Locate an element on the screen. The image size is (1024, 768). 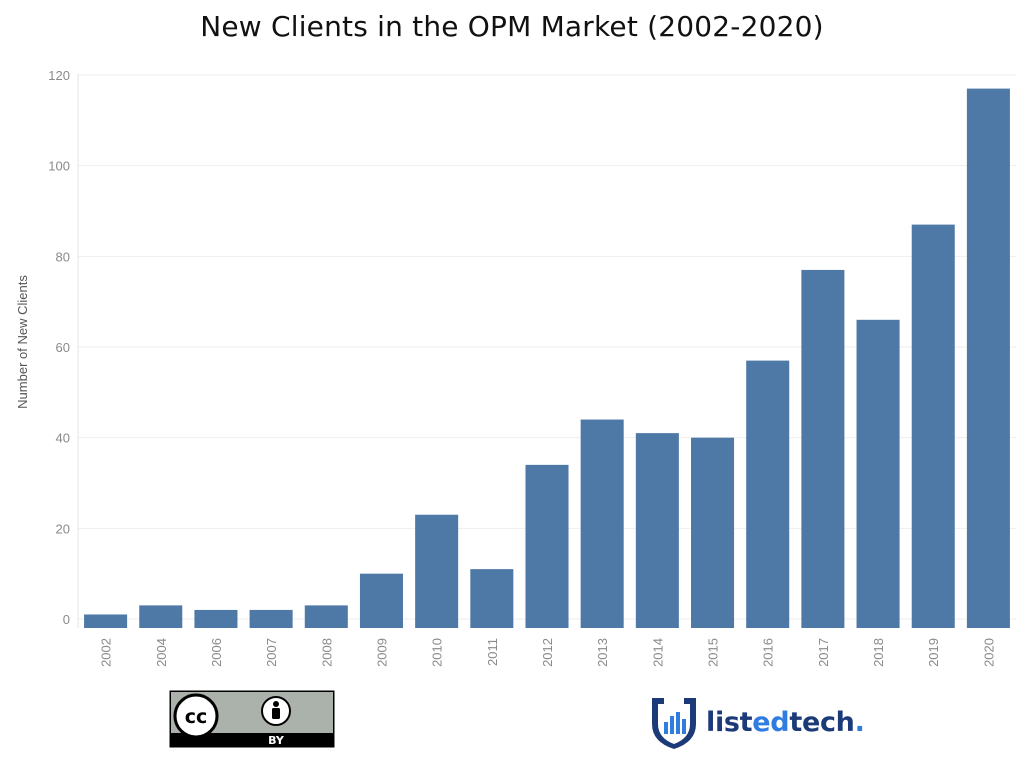
y-axis-ticks: 0 20 40 60 80 100 120 is located at coordinates (59, 347).